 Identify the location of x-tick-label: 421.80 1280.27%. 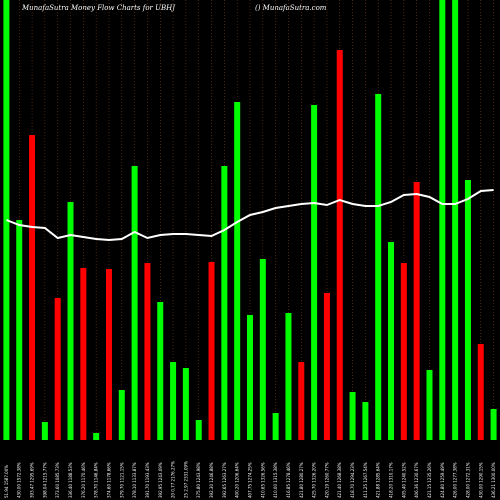
(301, 480).